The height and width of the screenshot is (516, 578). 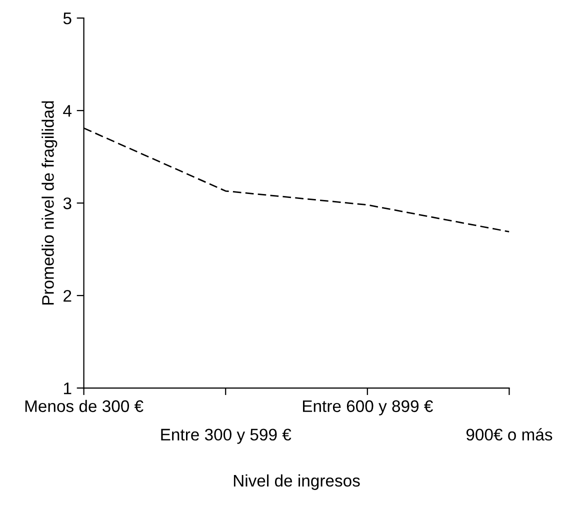 I want to click on x-axis-title: Nivel de ingresos, so click(x=297, y=482).